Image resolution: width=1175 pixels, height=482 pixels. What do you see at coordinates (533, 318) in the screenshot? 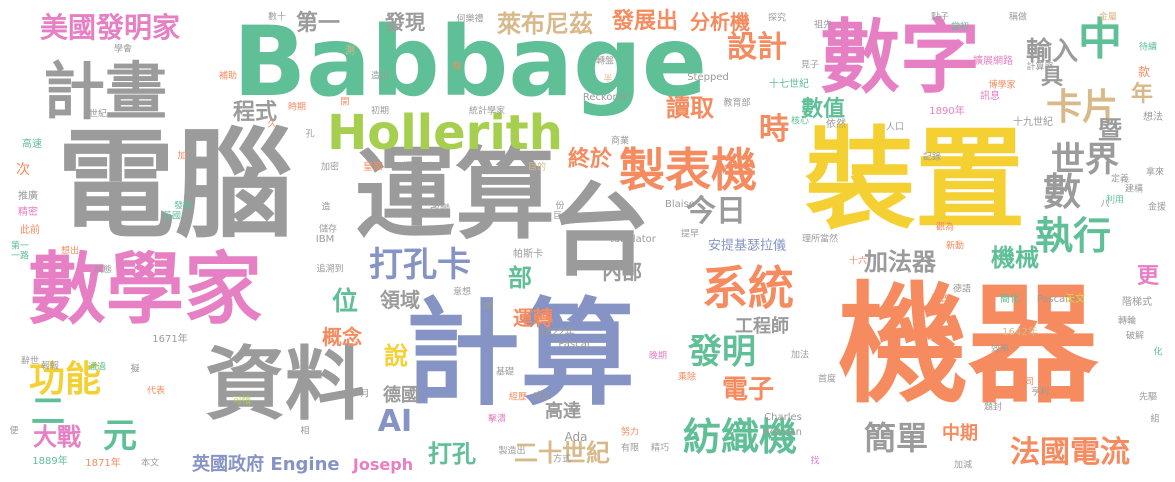
I see `word: 運轉` at bounding box center [533, 318].